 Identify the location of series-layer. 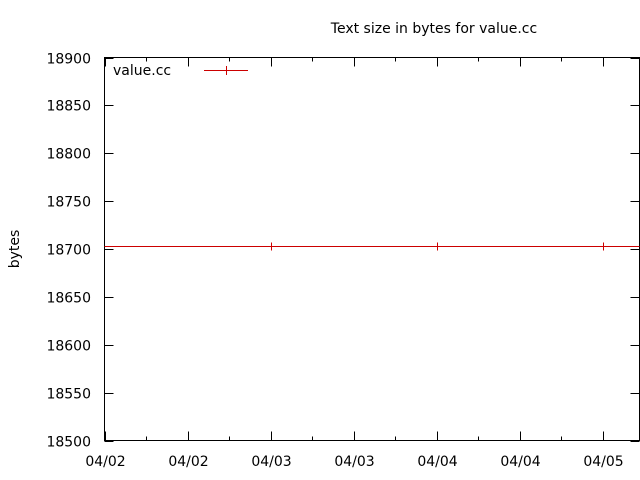
(372, 246).